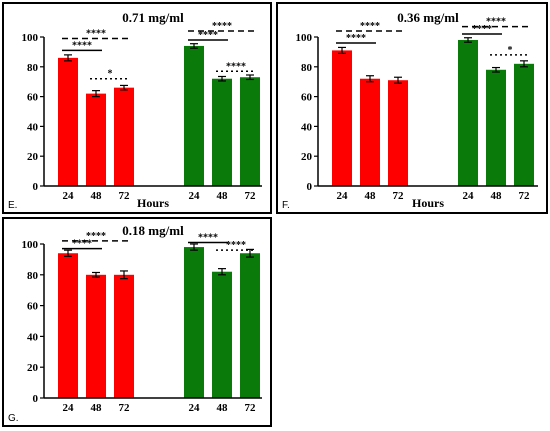 This screenshot has height=431, width=550. What do you see at coordinates (153, 17) in the screenshot?
I see `chart-title: 0.71 mg/ml` at bounding box center [153, 17].